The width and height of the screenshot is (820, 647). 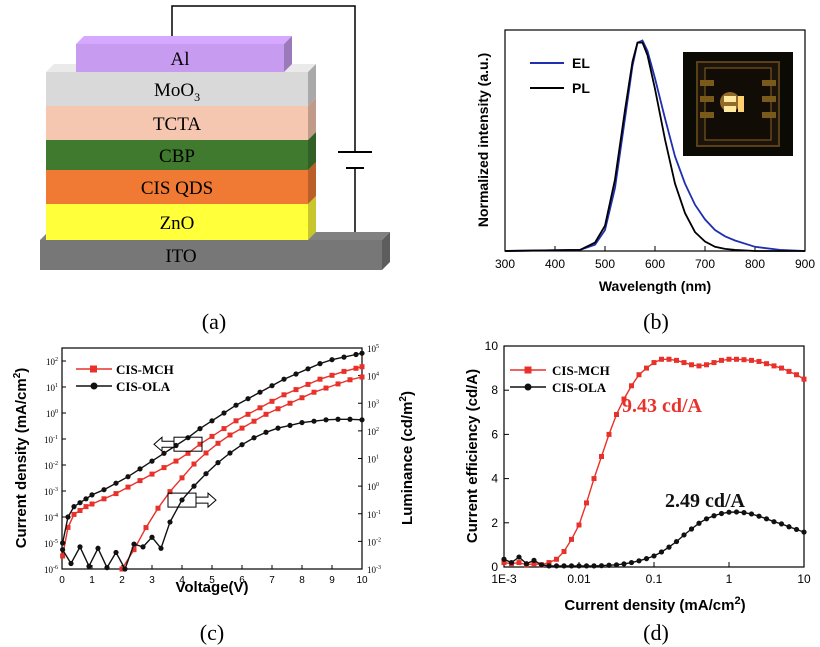 What do you see at coordinates (177, 156) in the screenshot?
I see `layer-cbp-label: CBP` at bounding box center [177, 156].